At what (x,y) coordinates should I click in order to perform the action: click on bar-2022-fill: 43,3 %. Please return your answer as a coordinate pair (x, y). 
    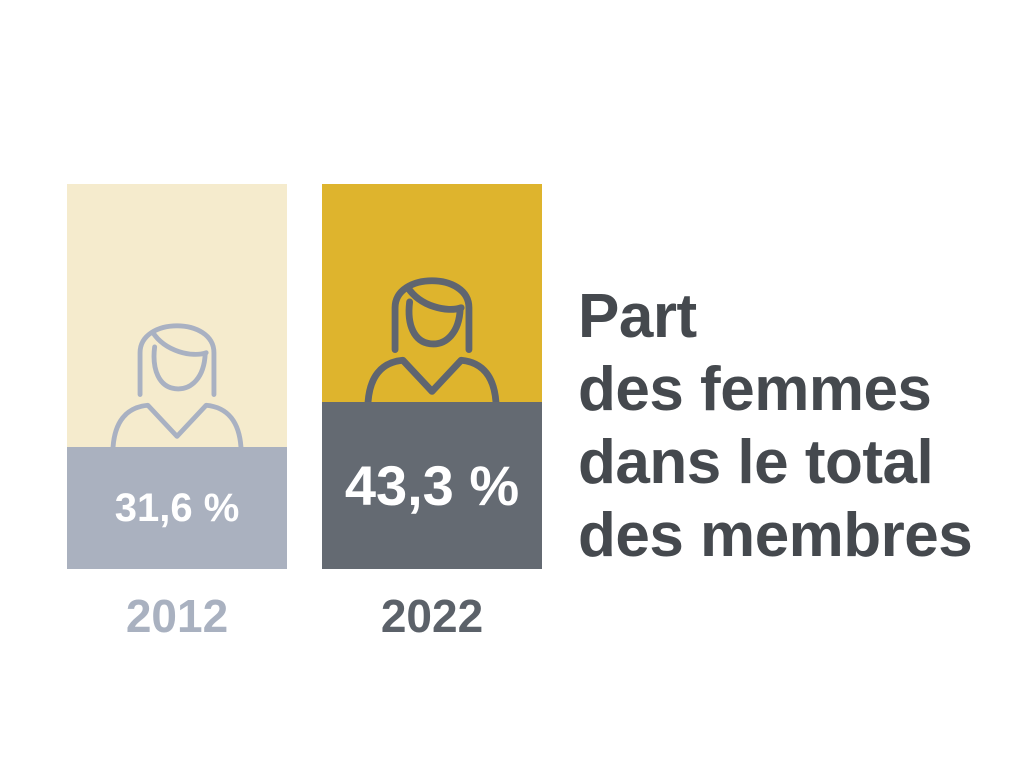
    Looking at the image, I should click on (432, 485).